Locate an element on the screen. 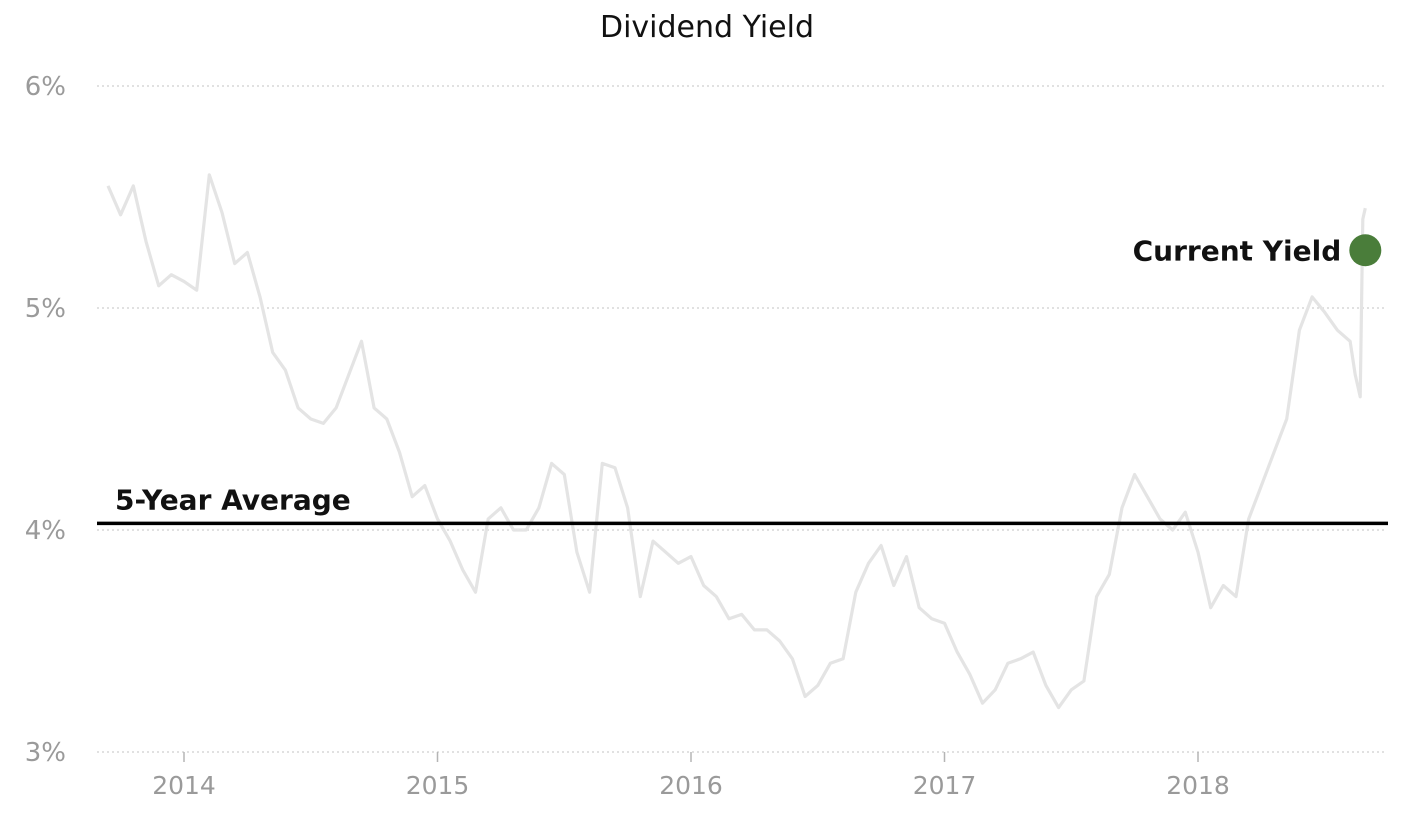 This screenshot has height=824, width=1412. x-tick-label: 2017 is located at coordinates (945, 785).